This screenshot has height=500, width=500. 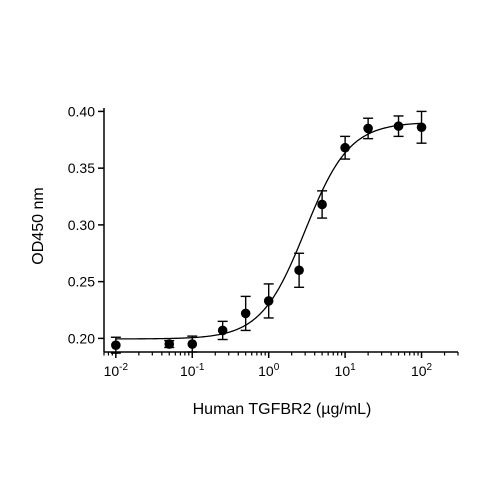 What do you see at coordinates (282, 409) in the screenshot?
I see `x-axis-title: Human TGFBR2 (µg/mL)` at bounding box center [282, 409].